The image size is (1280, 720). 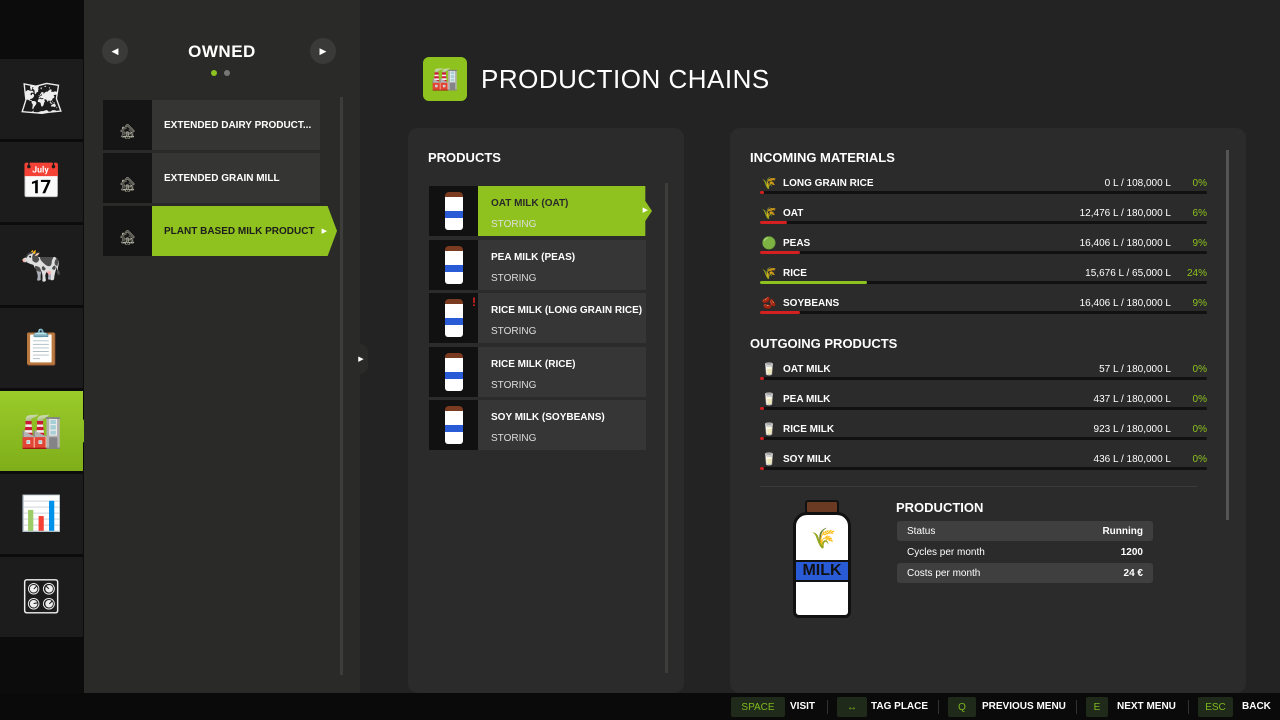 What do you see at coordinates (795, 273) in the screenshot?
I see `material-name: RICE` at bounding box center [795, 273].